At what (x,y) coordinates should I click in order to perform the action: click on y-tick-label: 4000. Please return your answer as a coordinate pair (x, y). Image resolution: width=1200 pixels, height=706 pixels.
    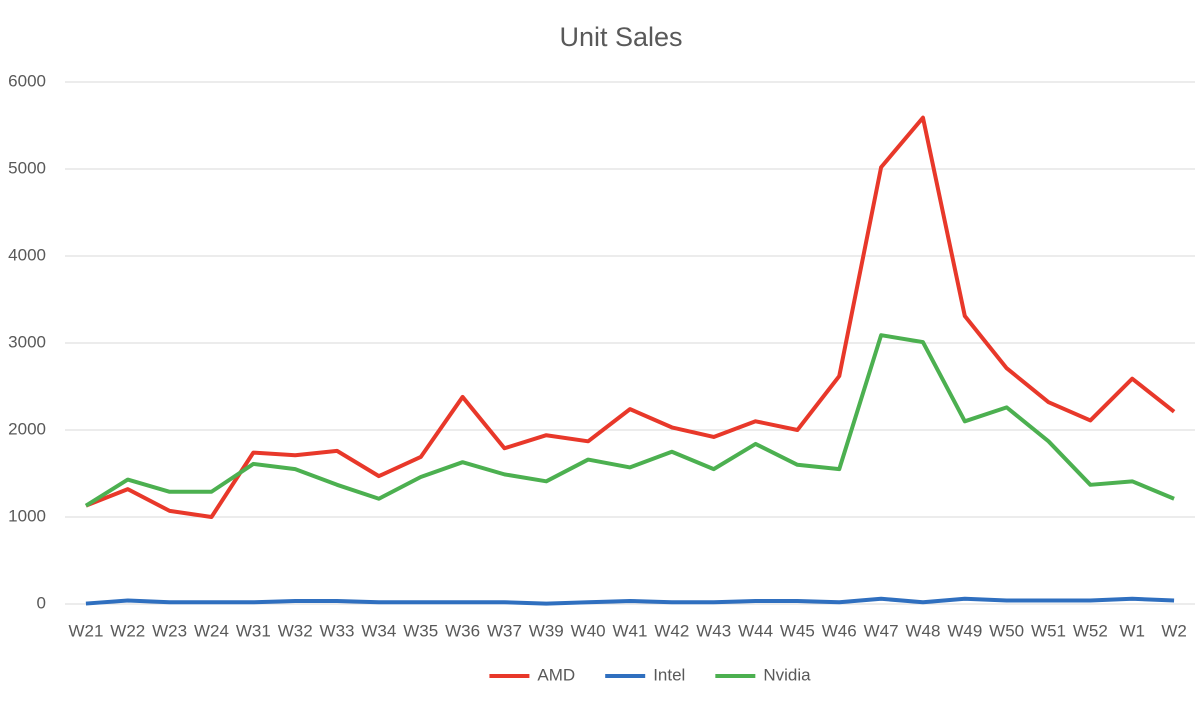
    Looking at the image, I should click on (27, 254).